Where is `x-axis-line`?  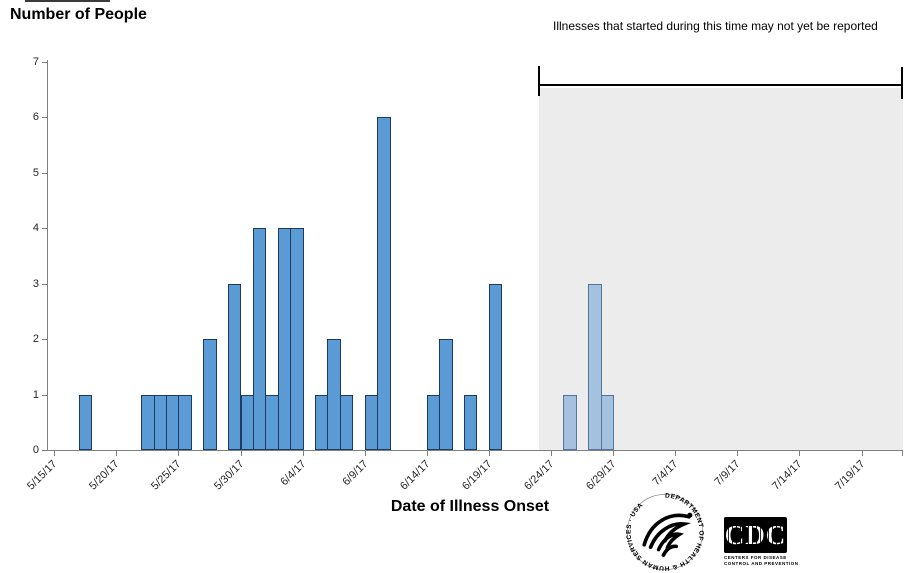 x-axis-line is located at coordinates (472, 450).